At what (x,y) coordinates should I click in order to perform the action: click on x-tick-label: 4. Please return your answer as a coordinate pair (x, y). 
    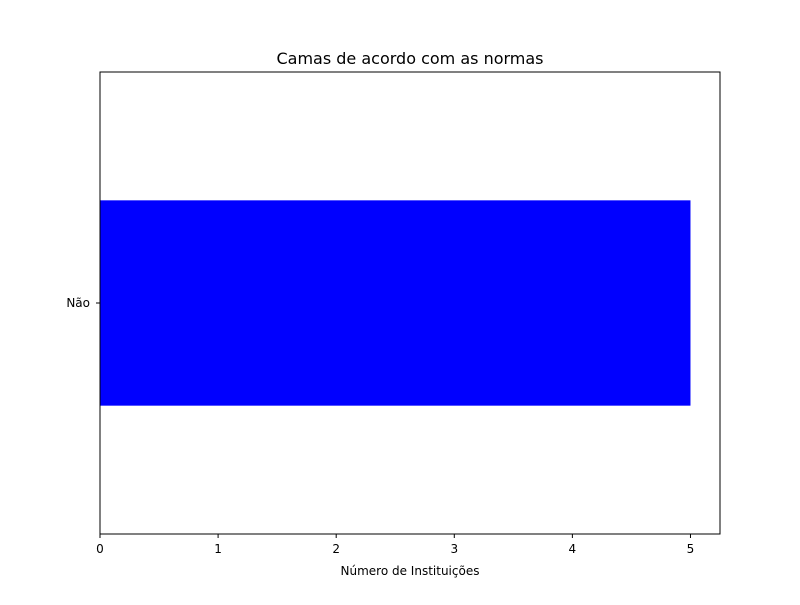
    Looking at the image, I should click on (573, 549).